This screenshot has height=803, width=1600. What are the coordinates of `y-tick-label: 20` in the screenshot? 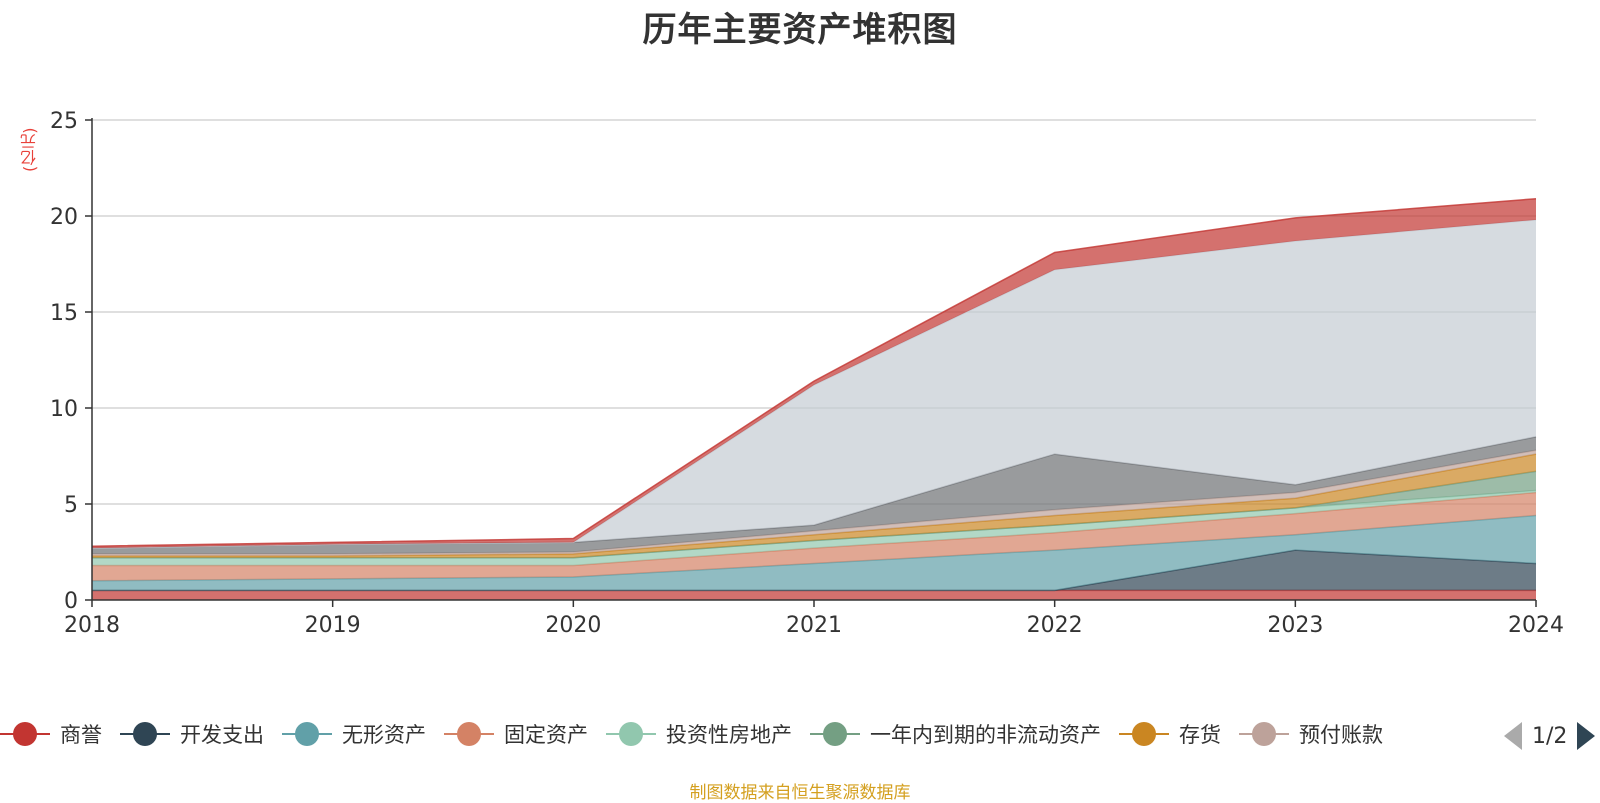 It's located at (64, 217).